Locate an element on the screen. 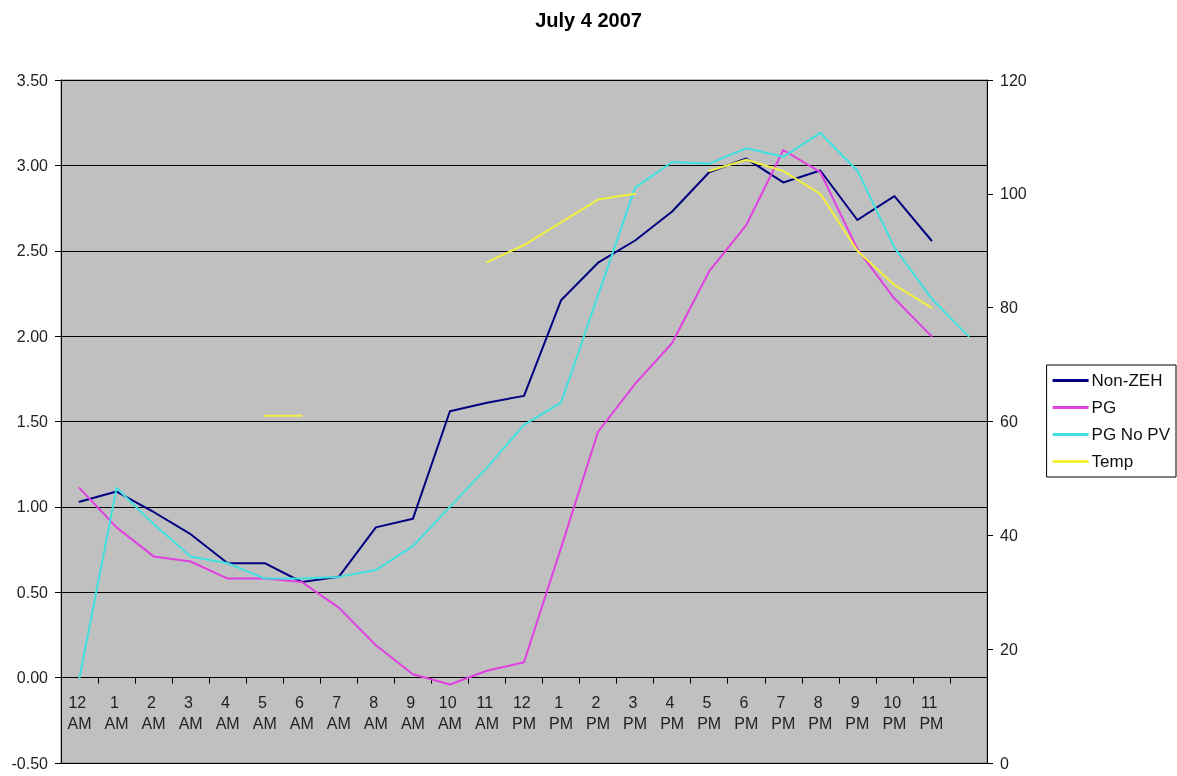 This screenshot has width=1177, height=776. x-tick-label: 3 PM is located at coordinates (635, 712).